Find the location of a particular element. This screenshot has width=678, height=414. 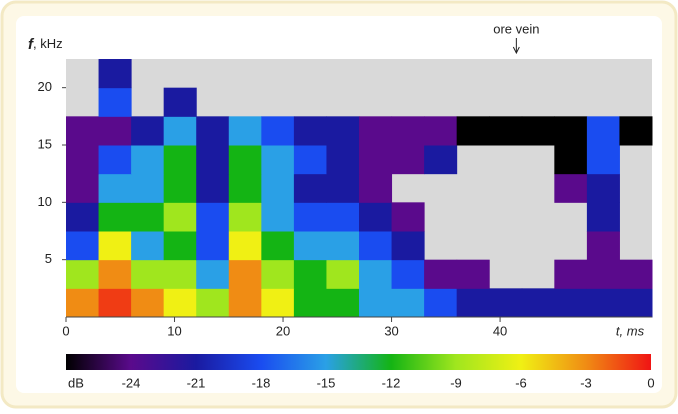

y-label-unit: , kHz is located at coordinates (48, 43).